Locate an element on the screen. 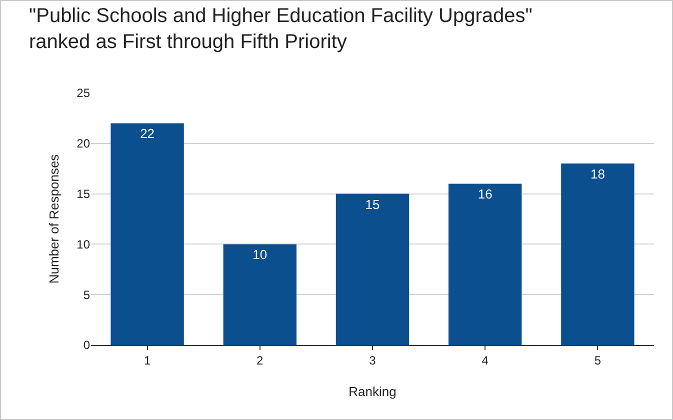 The width and height of the screenshot is (673, 420). x-tick-label: 1 is located at coordinates (147, 360).